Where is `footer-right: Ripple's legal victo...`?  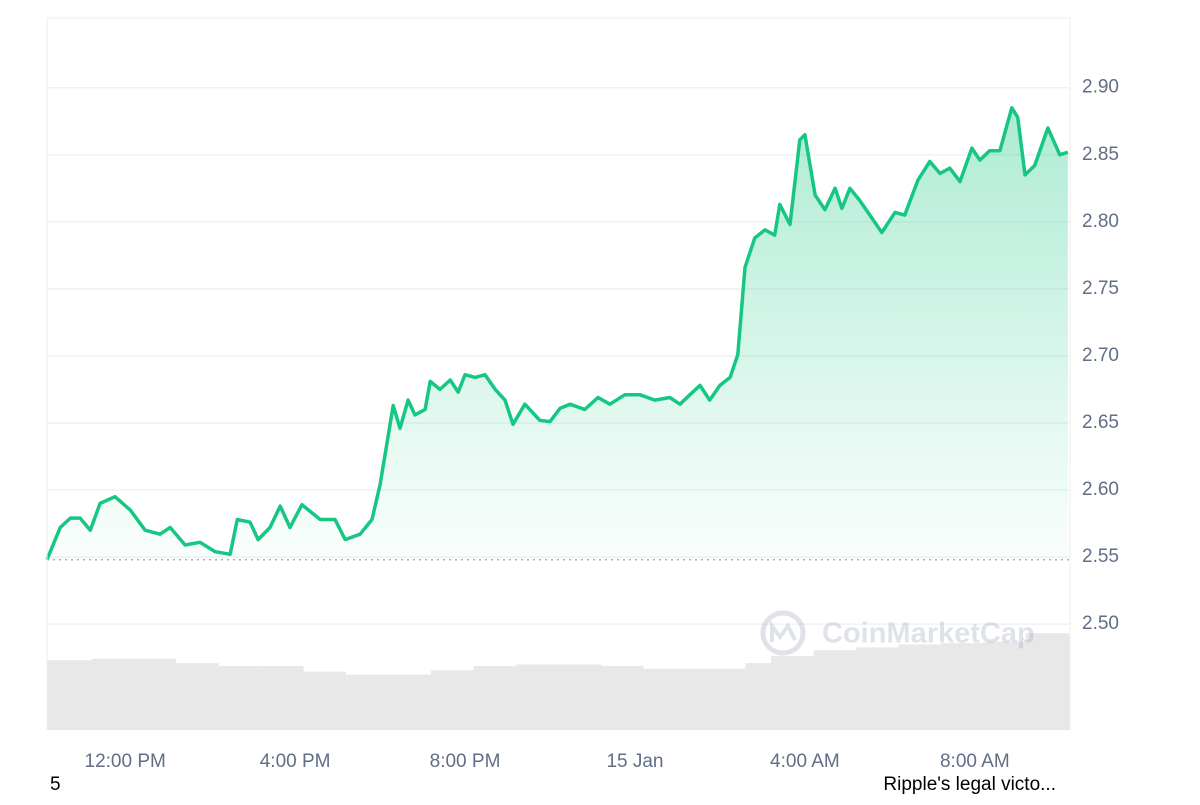 footer-right: Ripple's legal victo... is located at coordinates (969, 784).